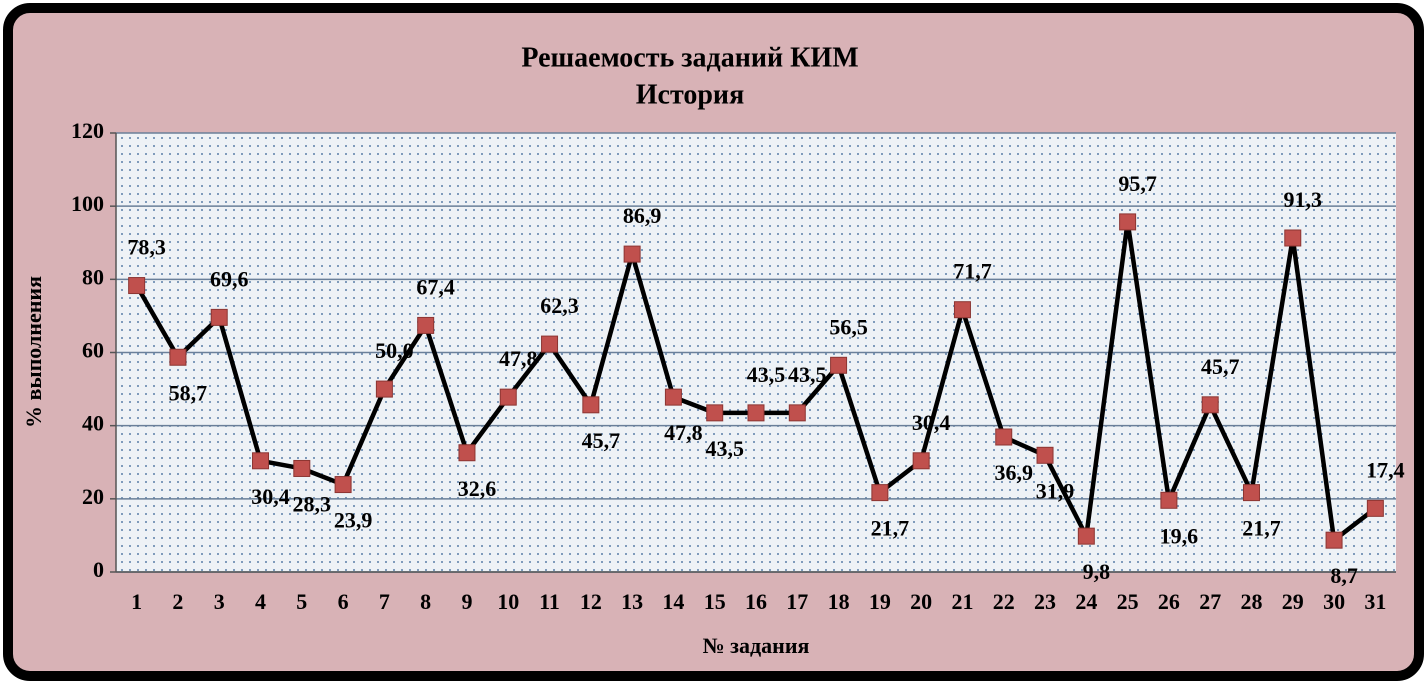 Image resolution: width=1427 pixels, height=689 pixels. Describe the element at coordinates (98, 569) in the screenshot. I see `y-tick-label: 0` at that location.